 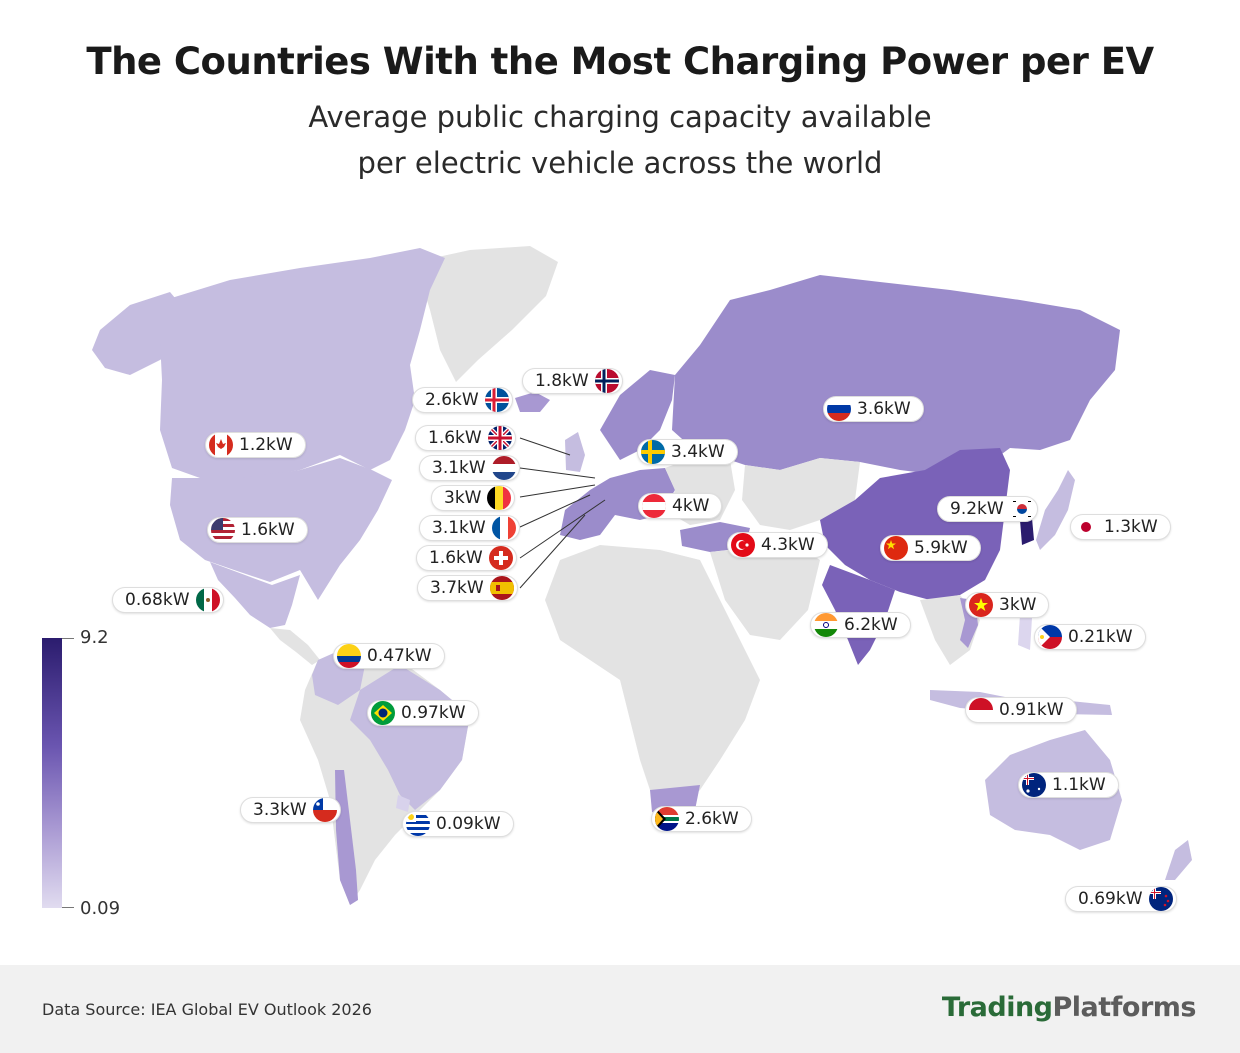 I want to click on label-japan: 1.3kW, so click(x=1120, y=527).